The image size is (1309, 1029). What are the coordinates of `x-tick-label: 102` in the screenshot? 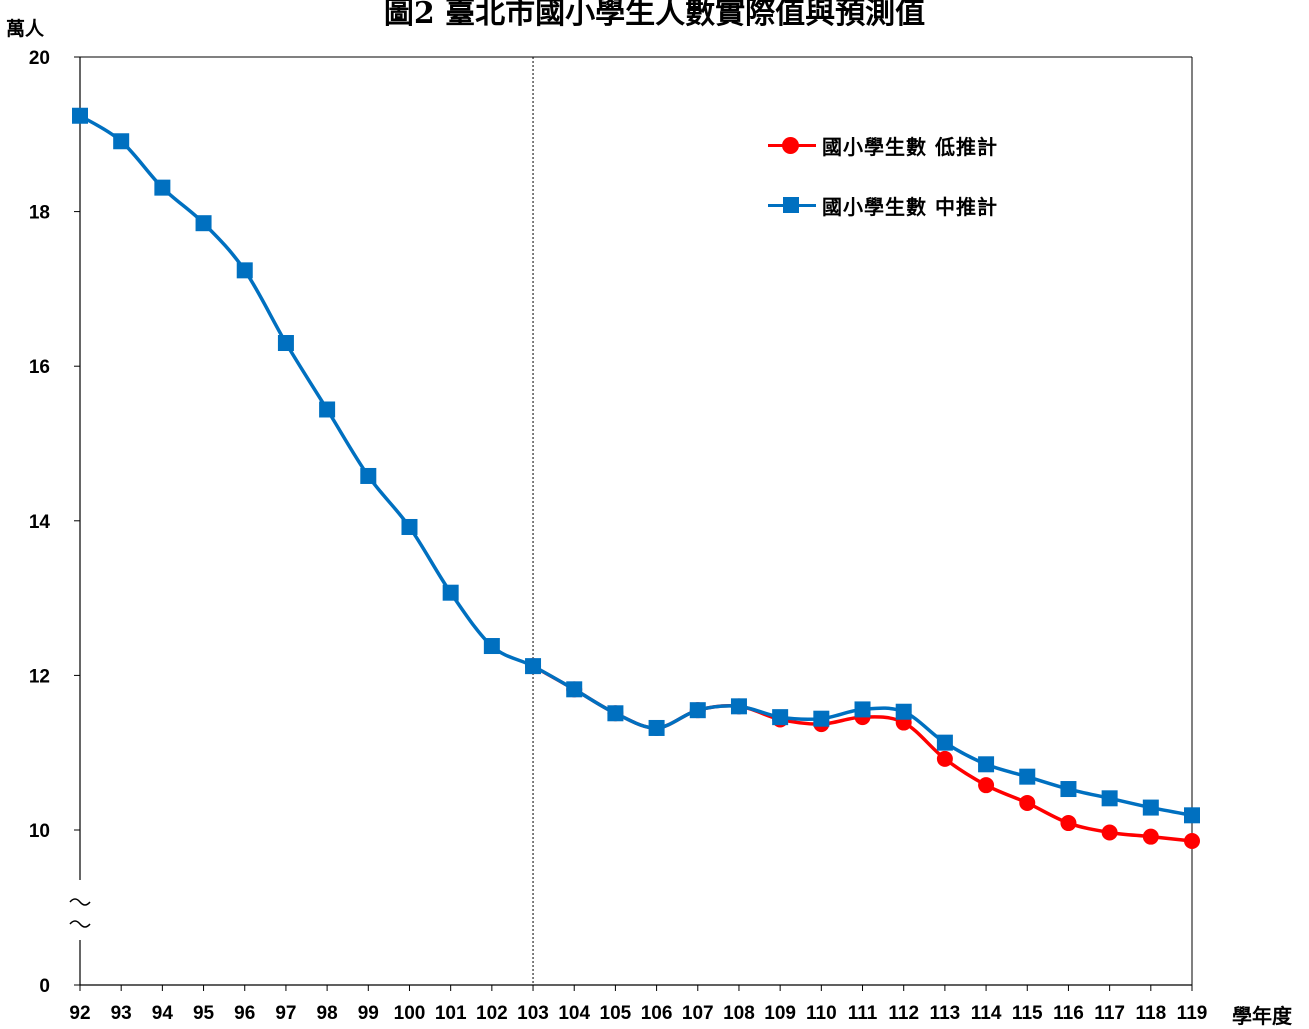 It's located at (492, 1013).